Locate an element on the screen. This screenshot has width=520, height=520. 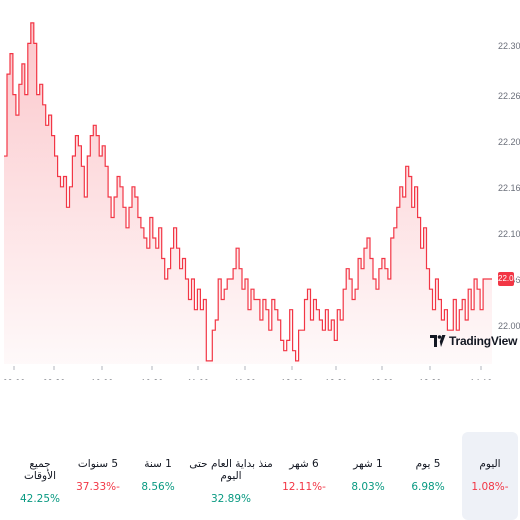
period-1-year: 1 سنة 8.56% is located at coordinates (158, 476).